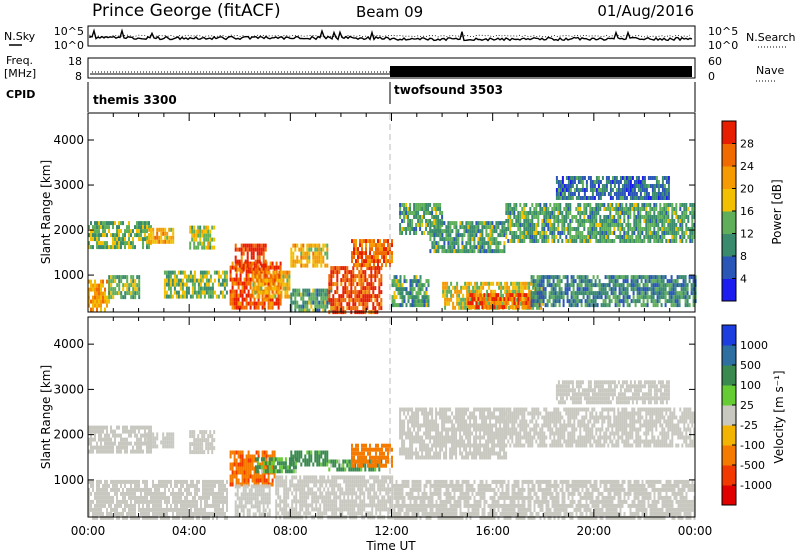 The image size is (800, 554). What do you see at coordinates (68, 230) in the screenshot?
I see `y-tick-label: 2000` at bounding box center [68, 230].